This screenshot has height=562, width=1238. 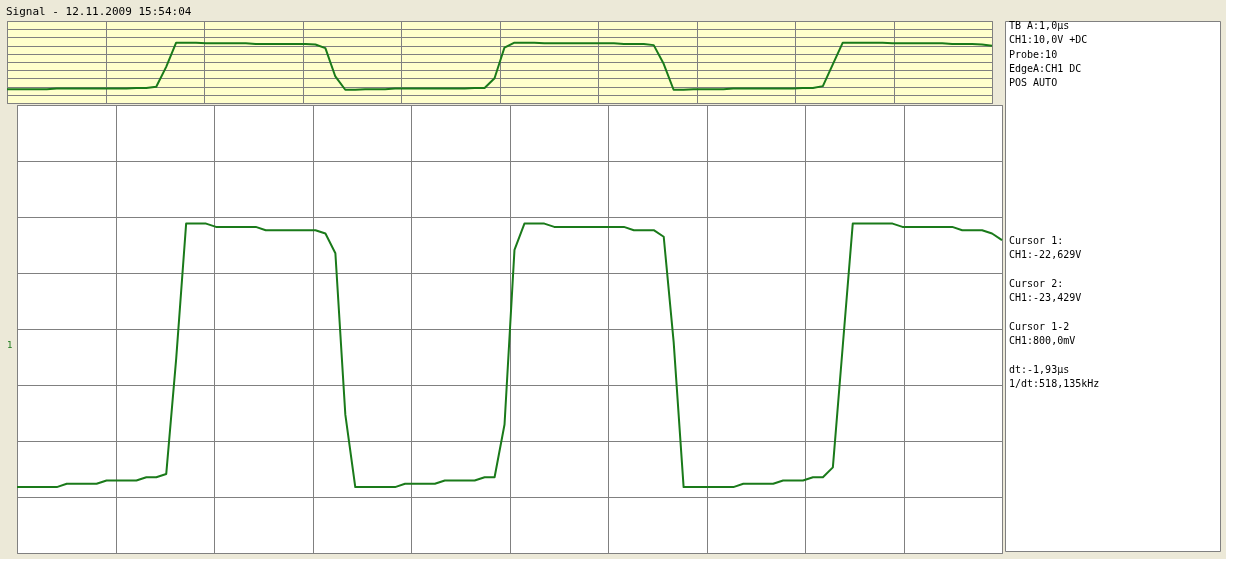 I want to click on text: Cursor 2:, so click(x=1036, y=283).